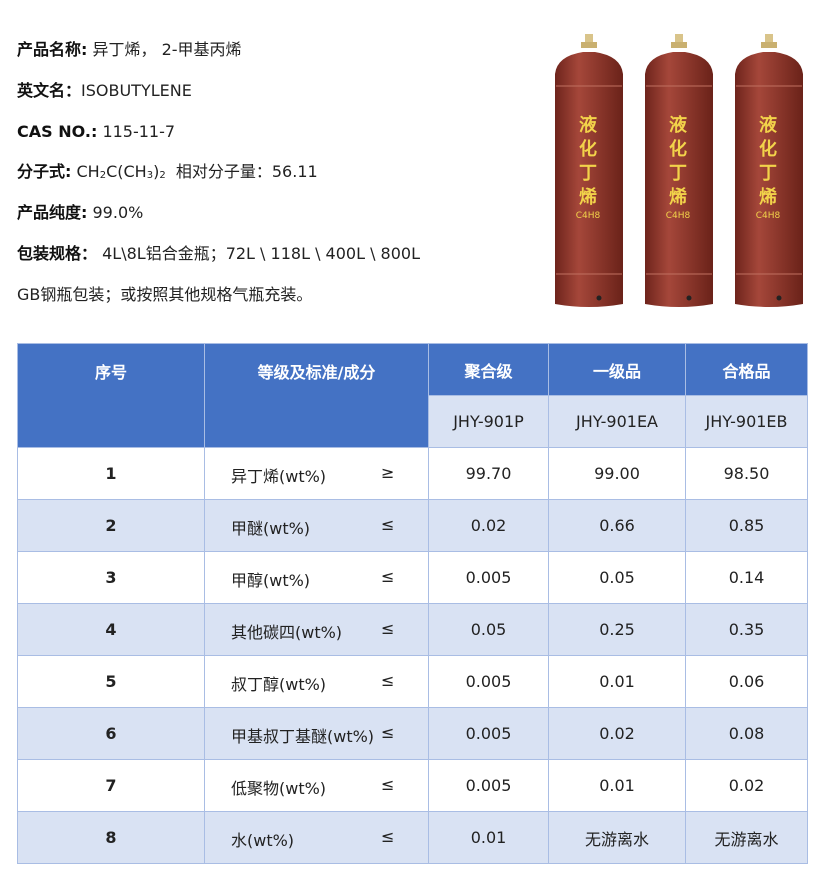  What do you see at coordinates (111, 629) in the screenshot?
I see `row-index: 4` at bounding box center [111, 629].